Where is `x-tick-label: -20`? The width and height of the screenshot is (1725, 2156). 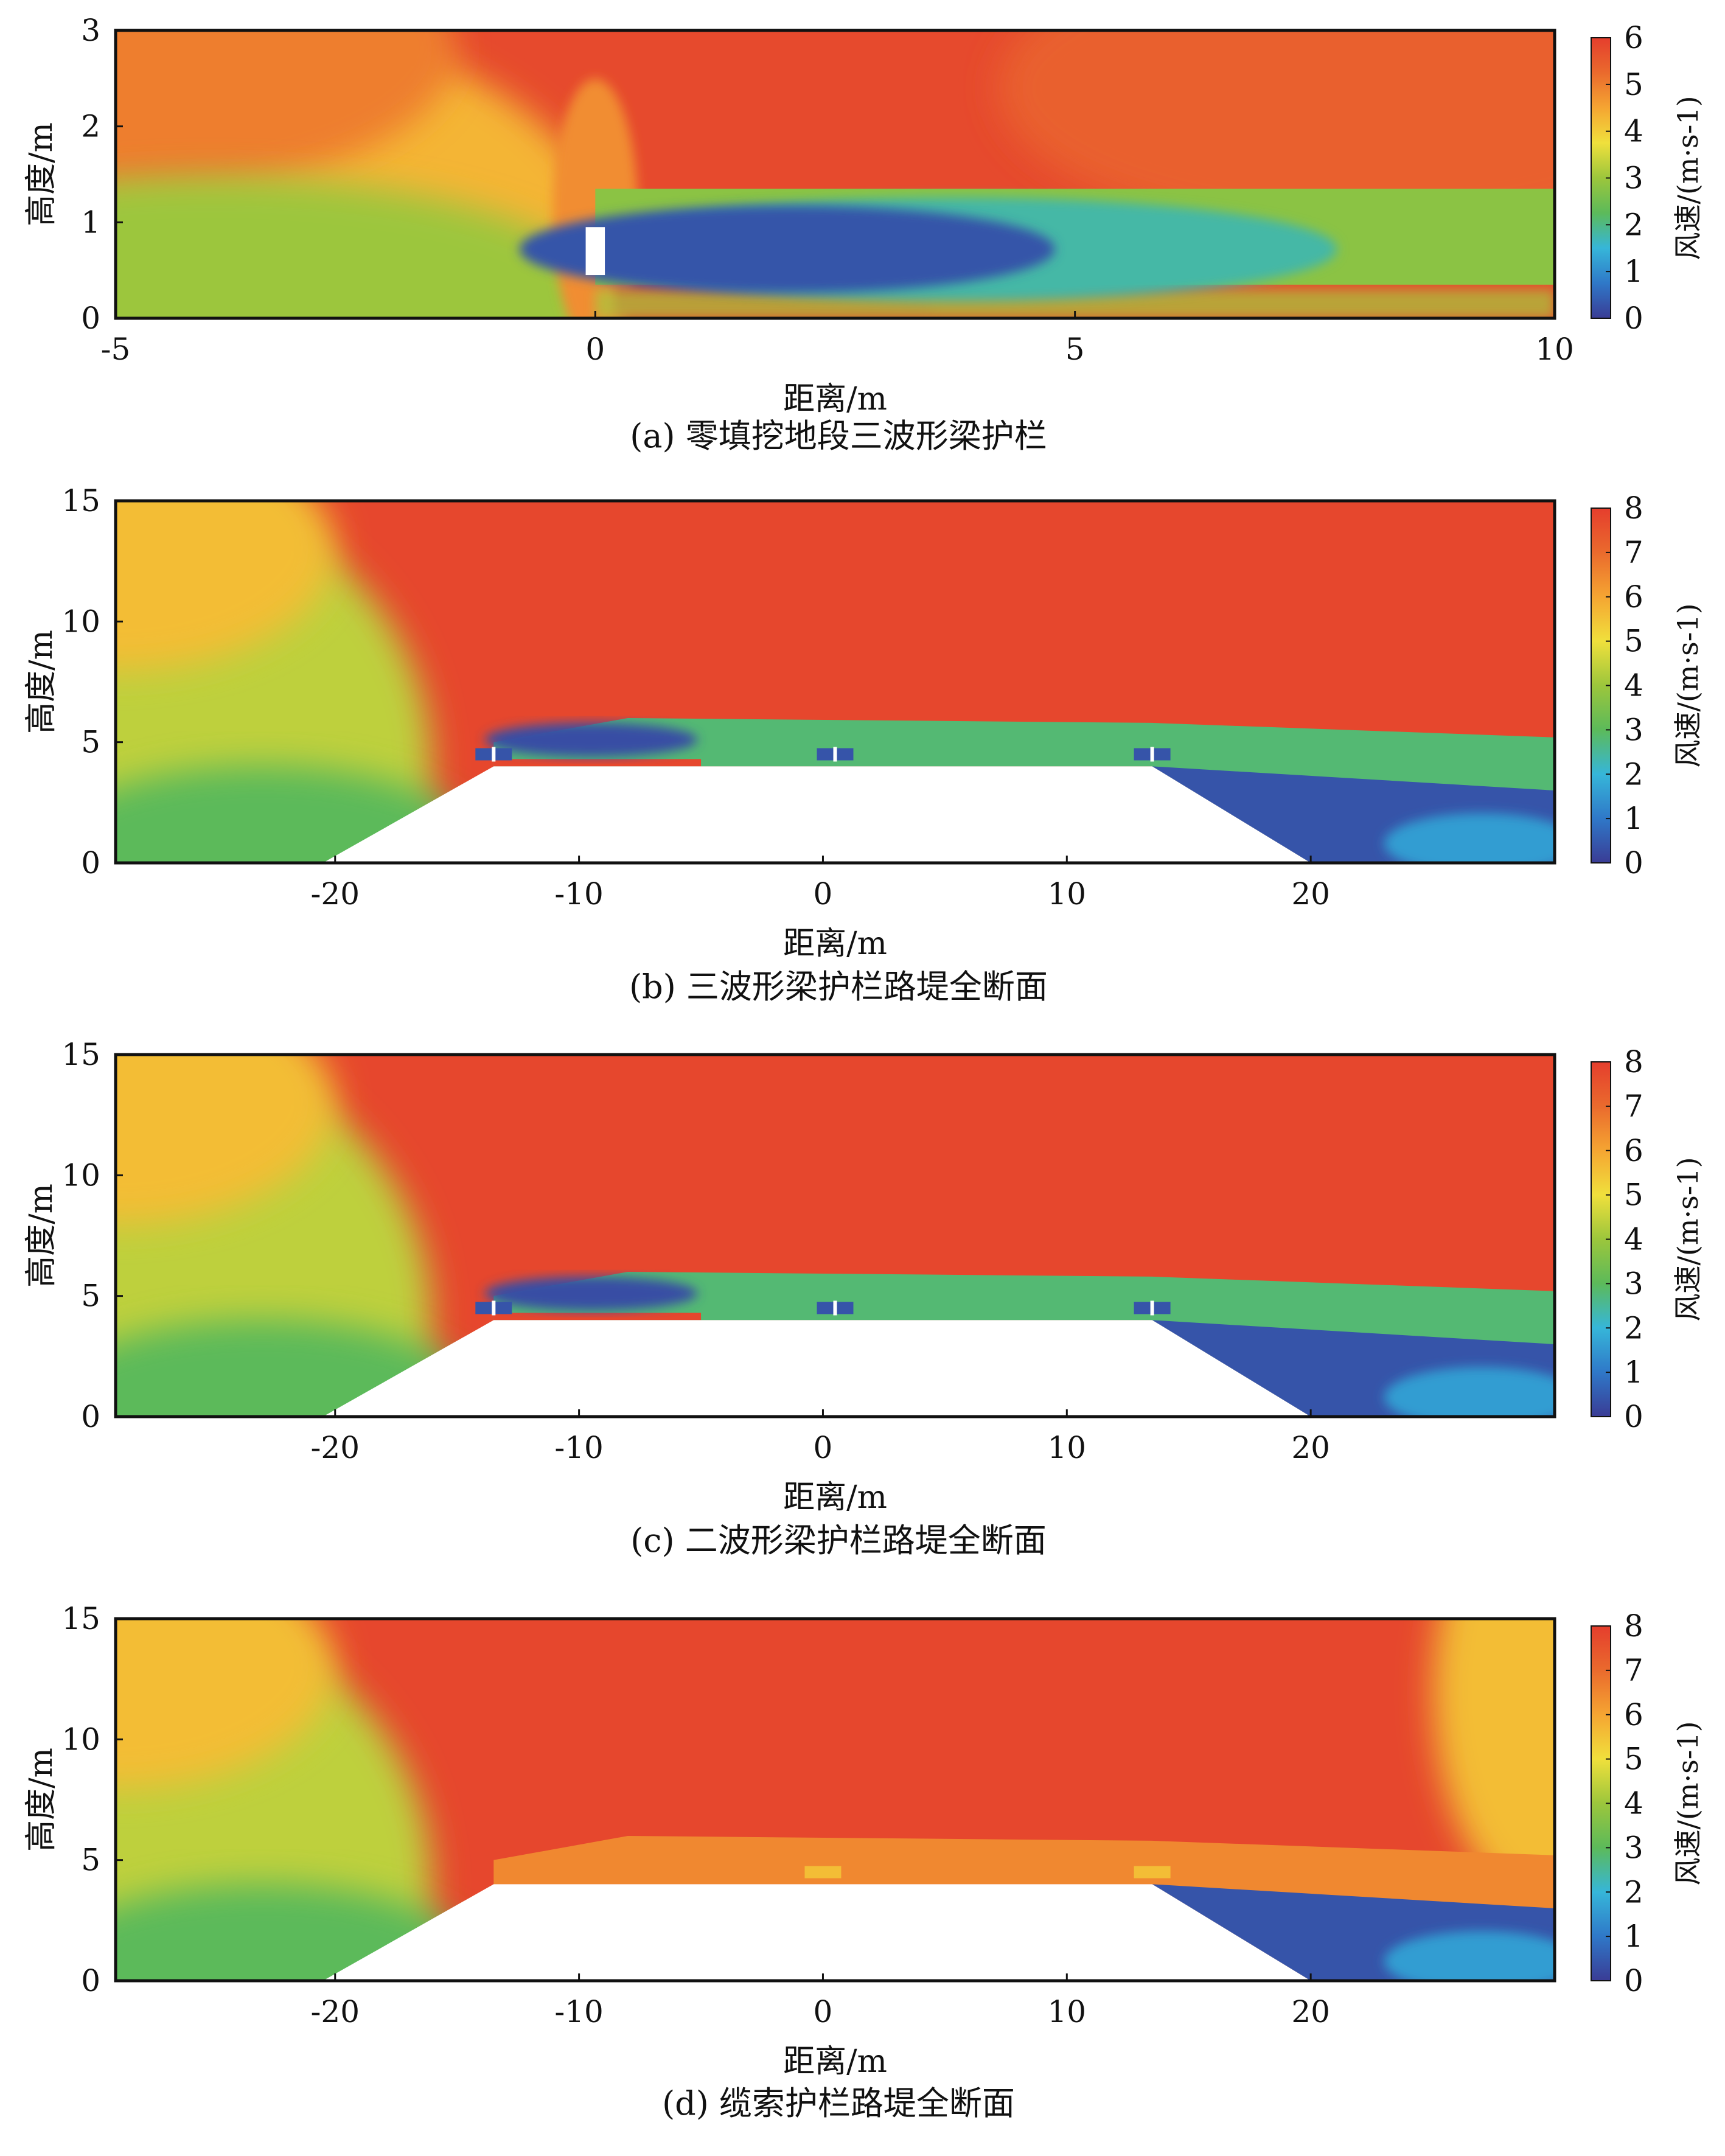 x-tick-label: -20 is located at coordinates (335, 2011).